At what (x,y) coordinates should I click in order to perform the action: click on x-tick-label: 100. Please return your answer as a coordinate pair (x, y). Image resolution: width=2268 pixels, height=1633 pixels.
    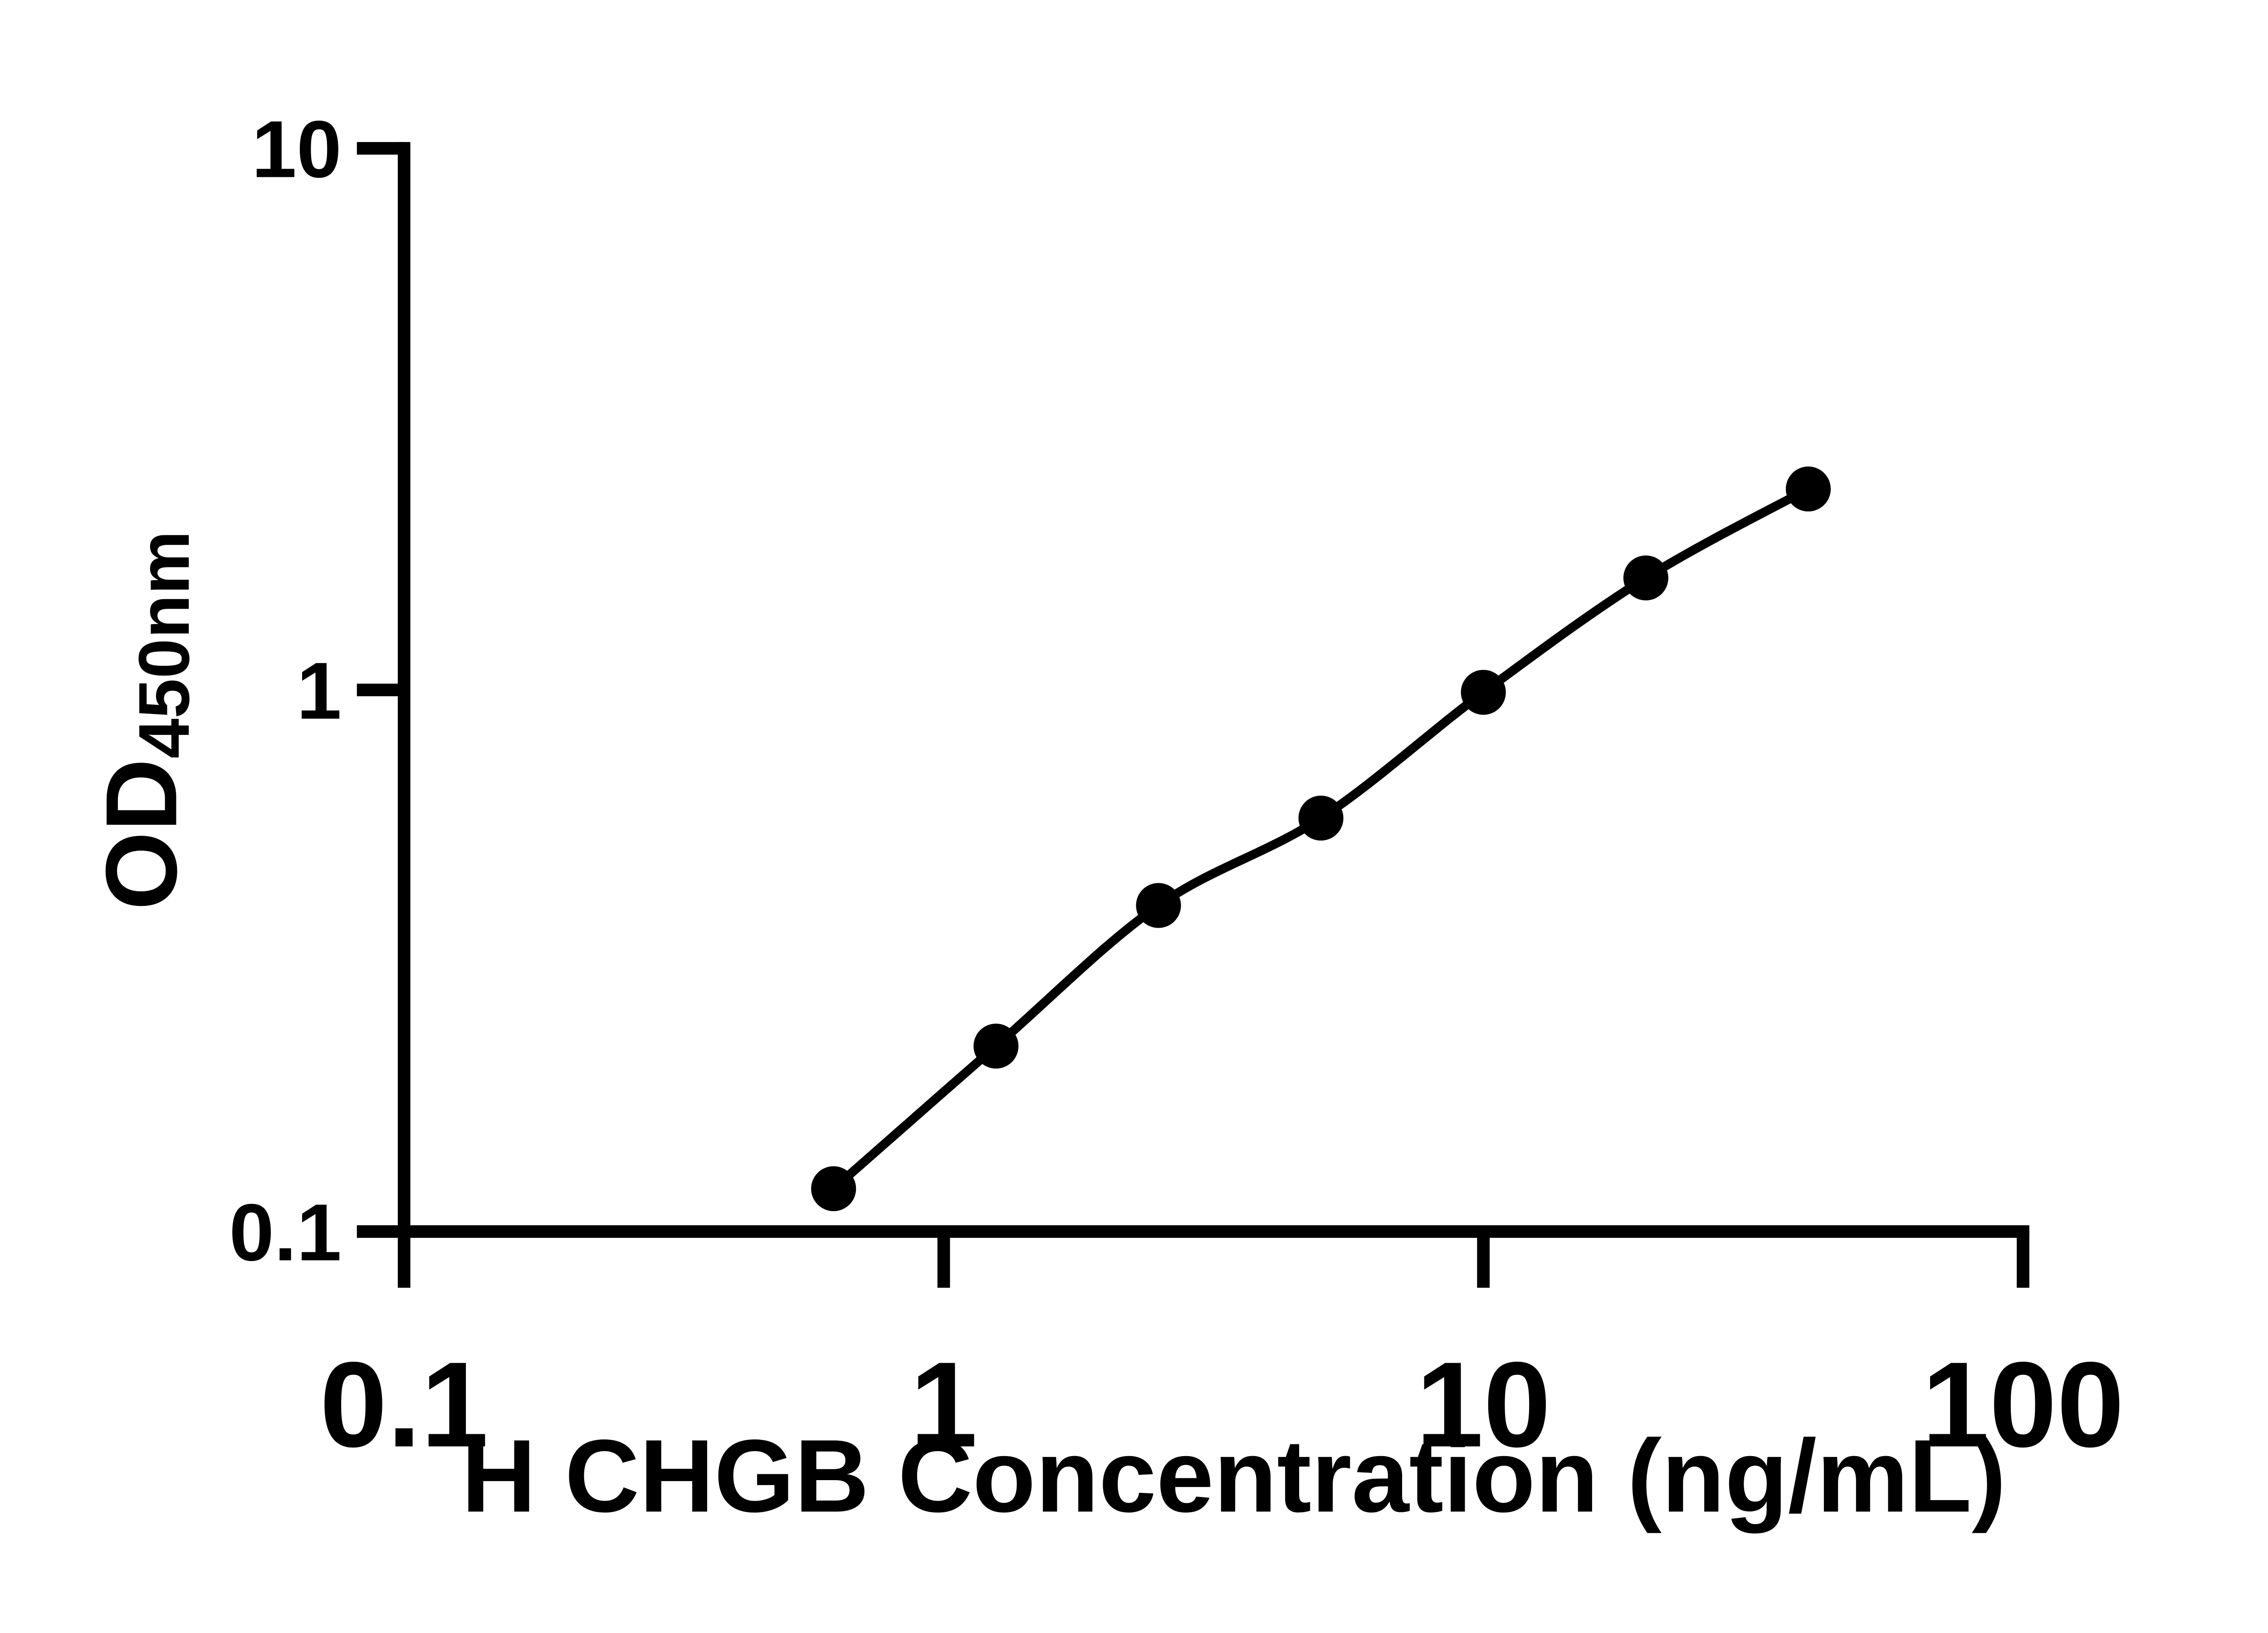
    Looking at the image, I should click on (2023, 1404).